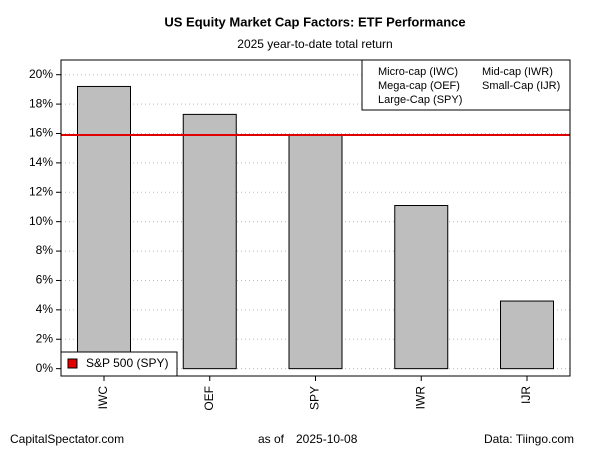 This screenshot has width=600, height=450. Describe the element at coordinates (419, 86) in the screenshot. I see `legend-note: Mega-cap (OEF)` at that location.